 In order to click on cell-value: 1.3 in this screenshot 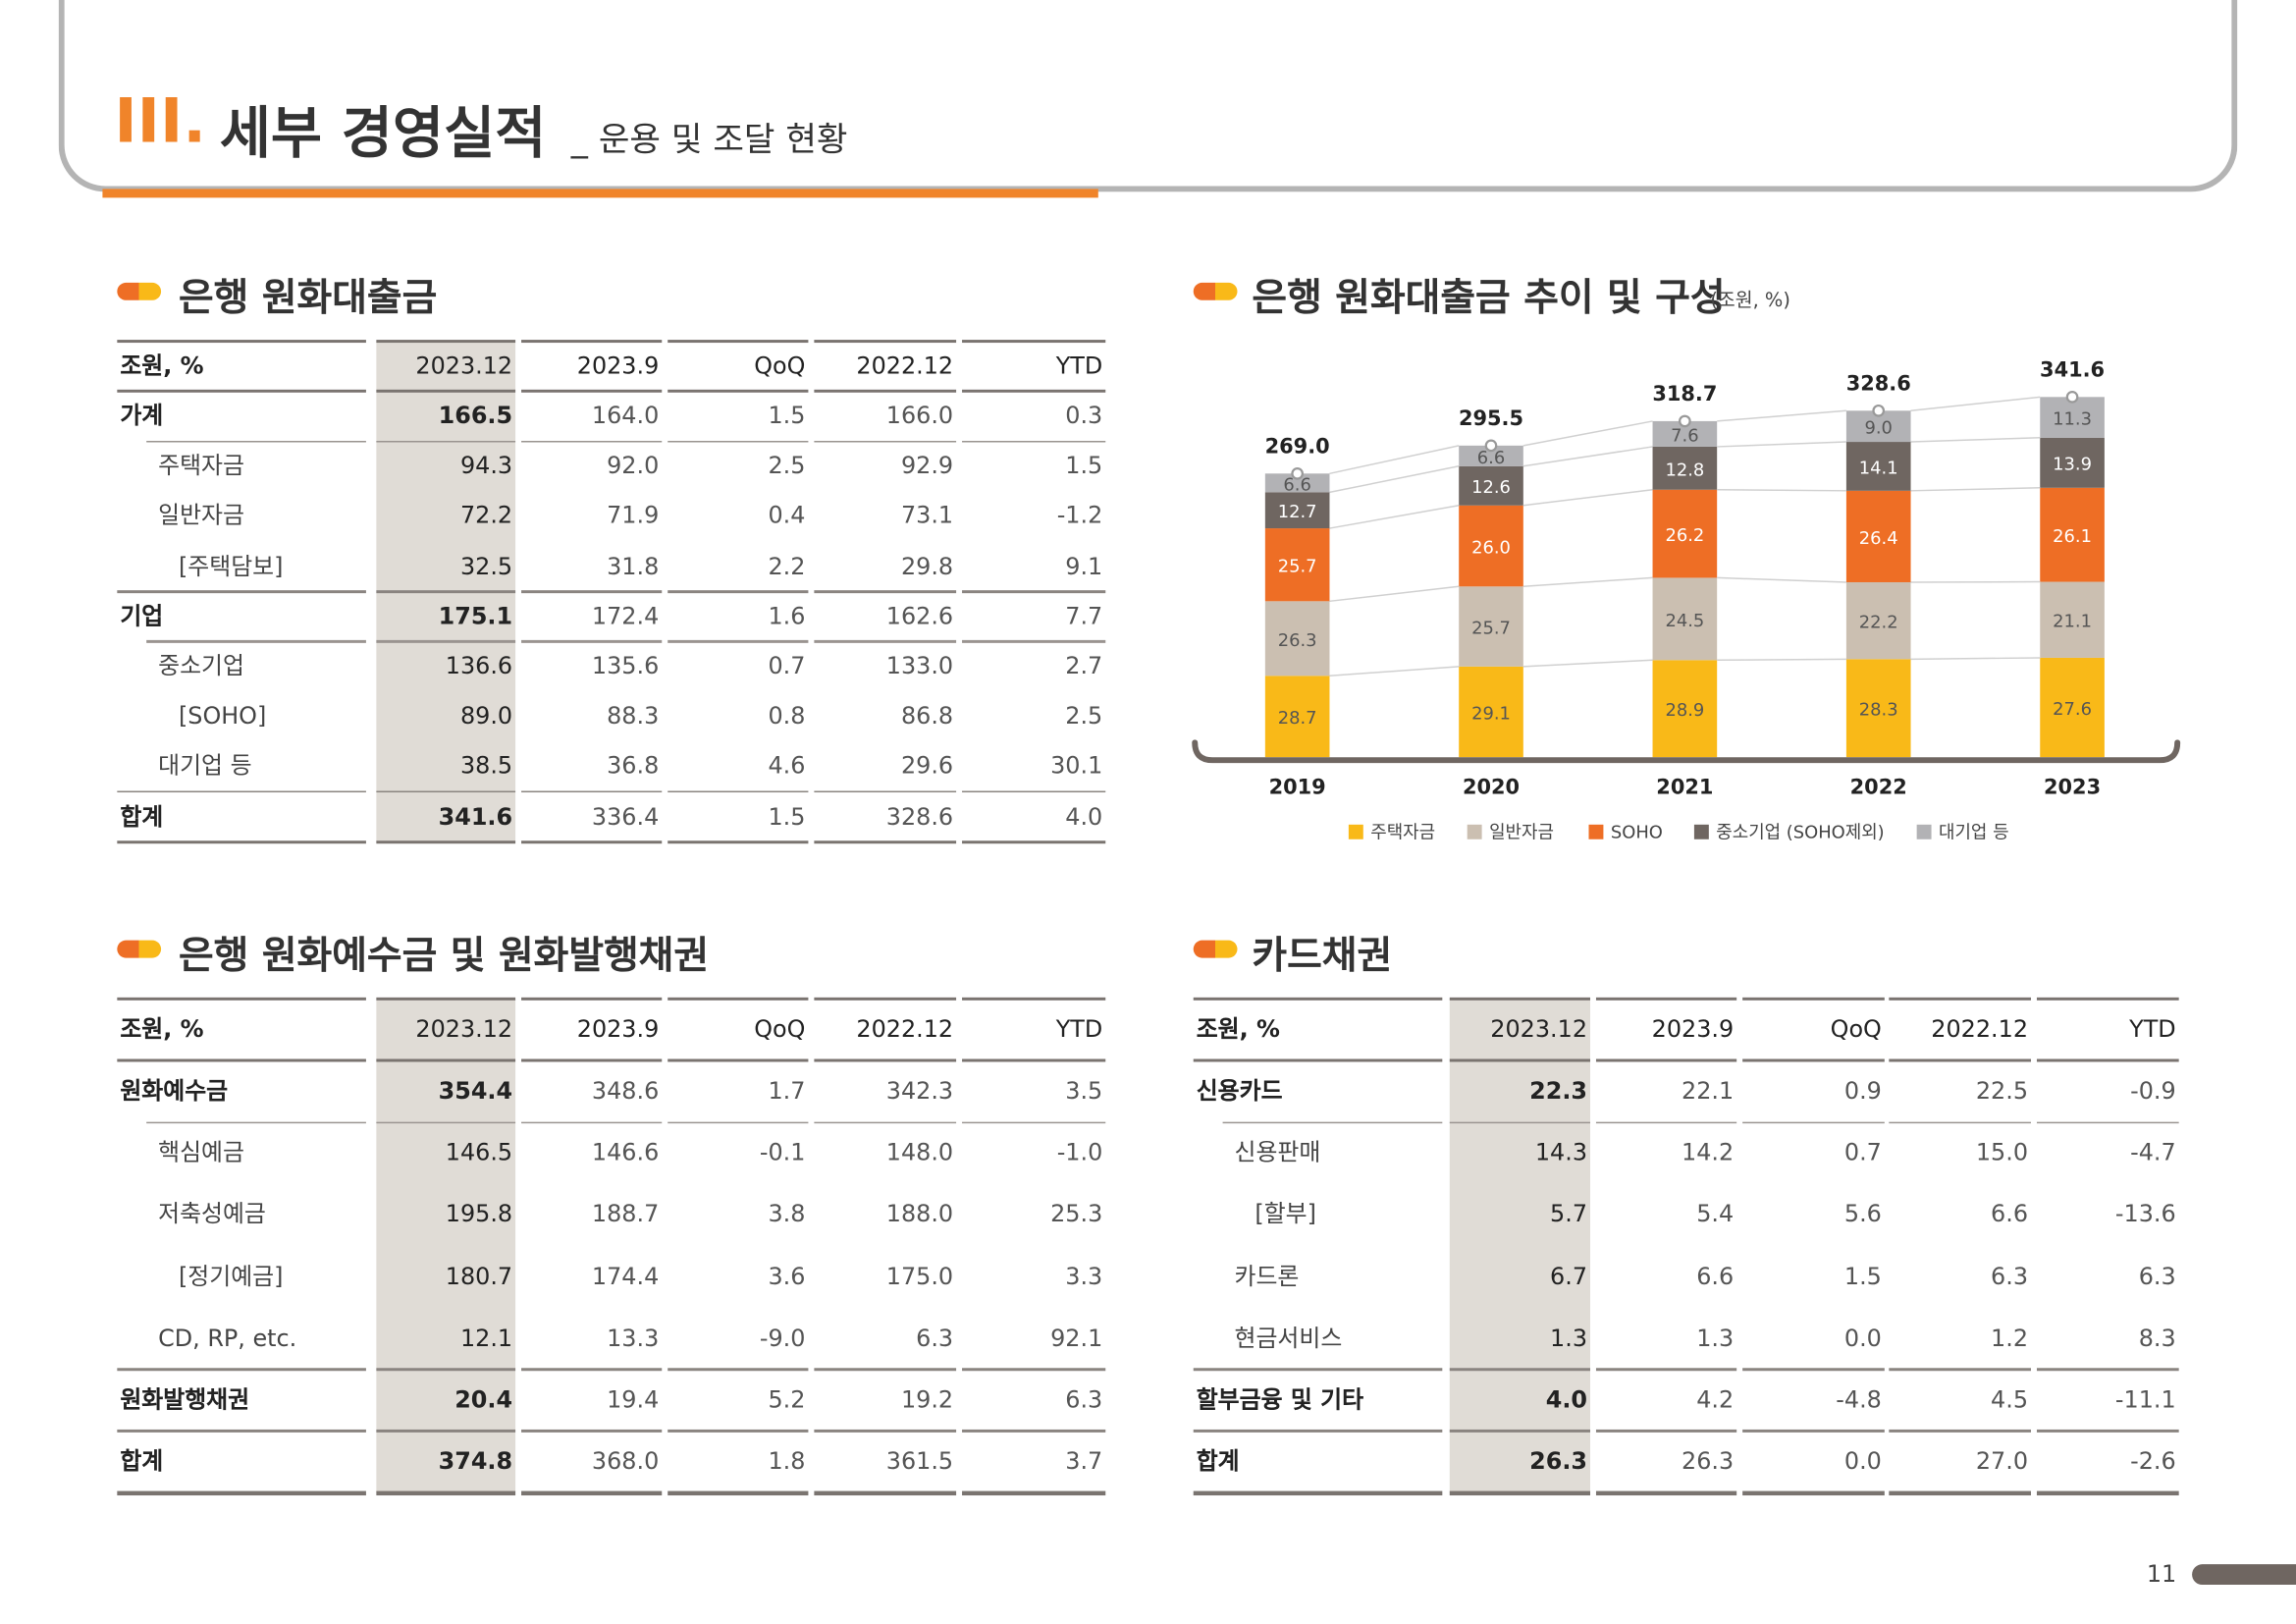, I will do `click(1715, 1338)`.